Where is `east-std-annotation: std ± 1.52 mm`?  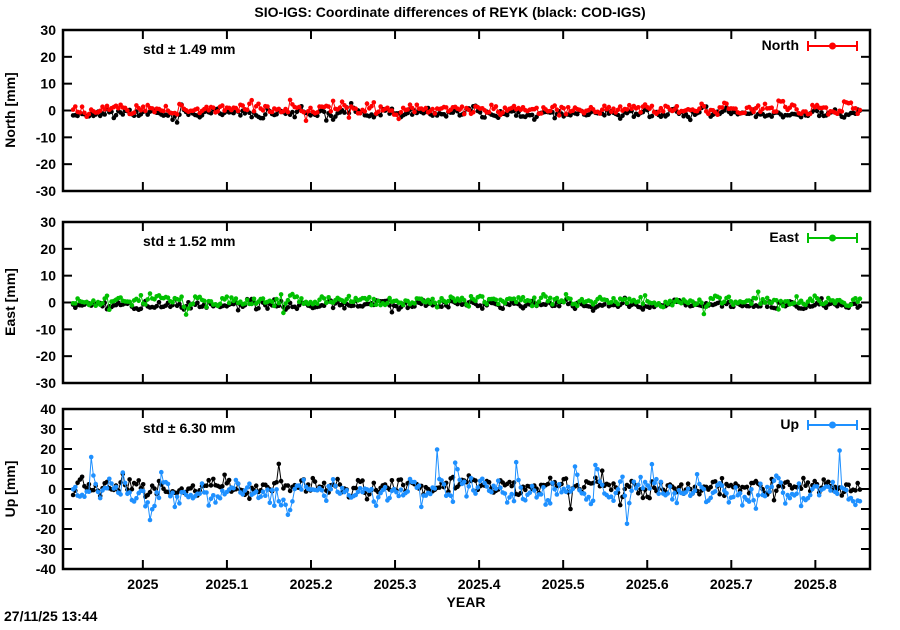 east-std-annotation: std ± 1.52 mm is located at coordinates (189, 241).